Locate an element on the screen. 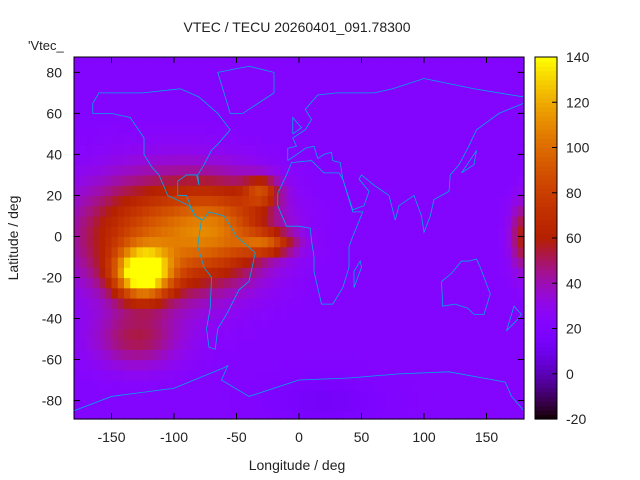 This screenshot has height=480, width=640. coastline is located at coordinates (469, 162).